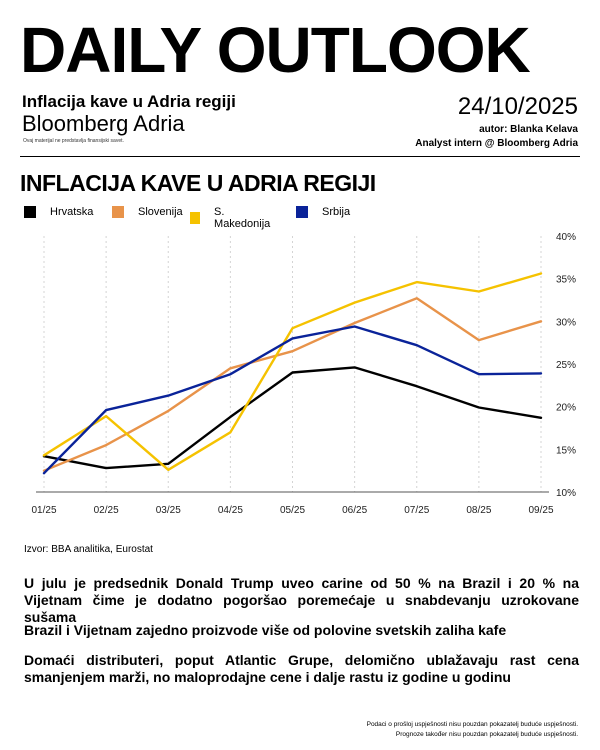  What do you see at coordinates (106, 510) in the screenshot?
I see `x-tick-label: 02/25` at bounding box center [106, 510].